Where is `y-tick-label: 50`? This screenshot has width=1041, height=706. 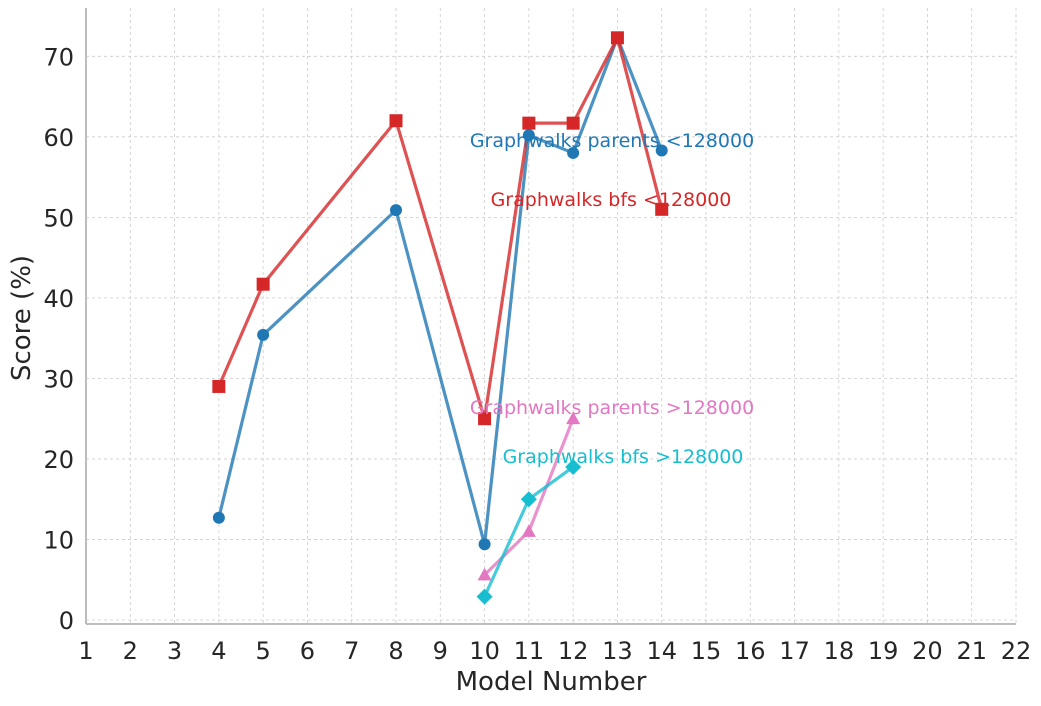
y-tick-label: 50 is located at coordinates (58, 218).